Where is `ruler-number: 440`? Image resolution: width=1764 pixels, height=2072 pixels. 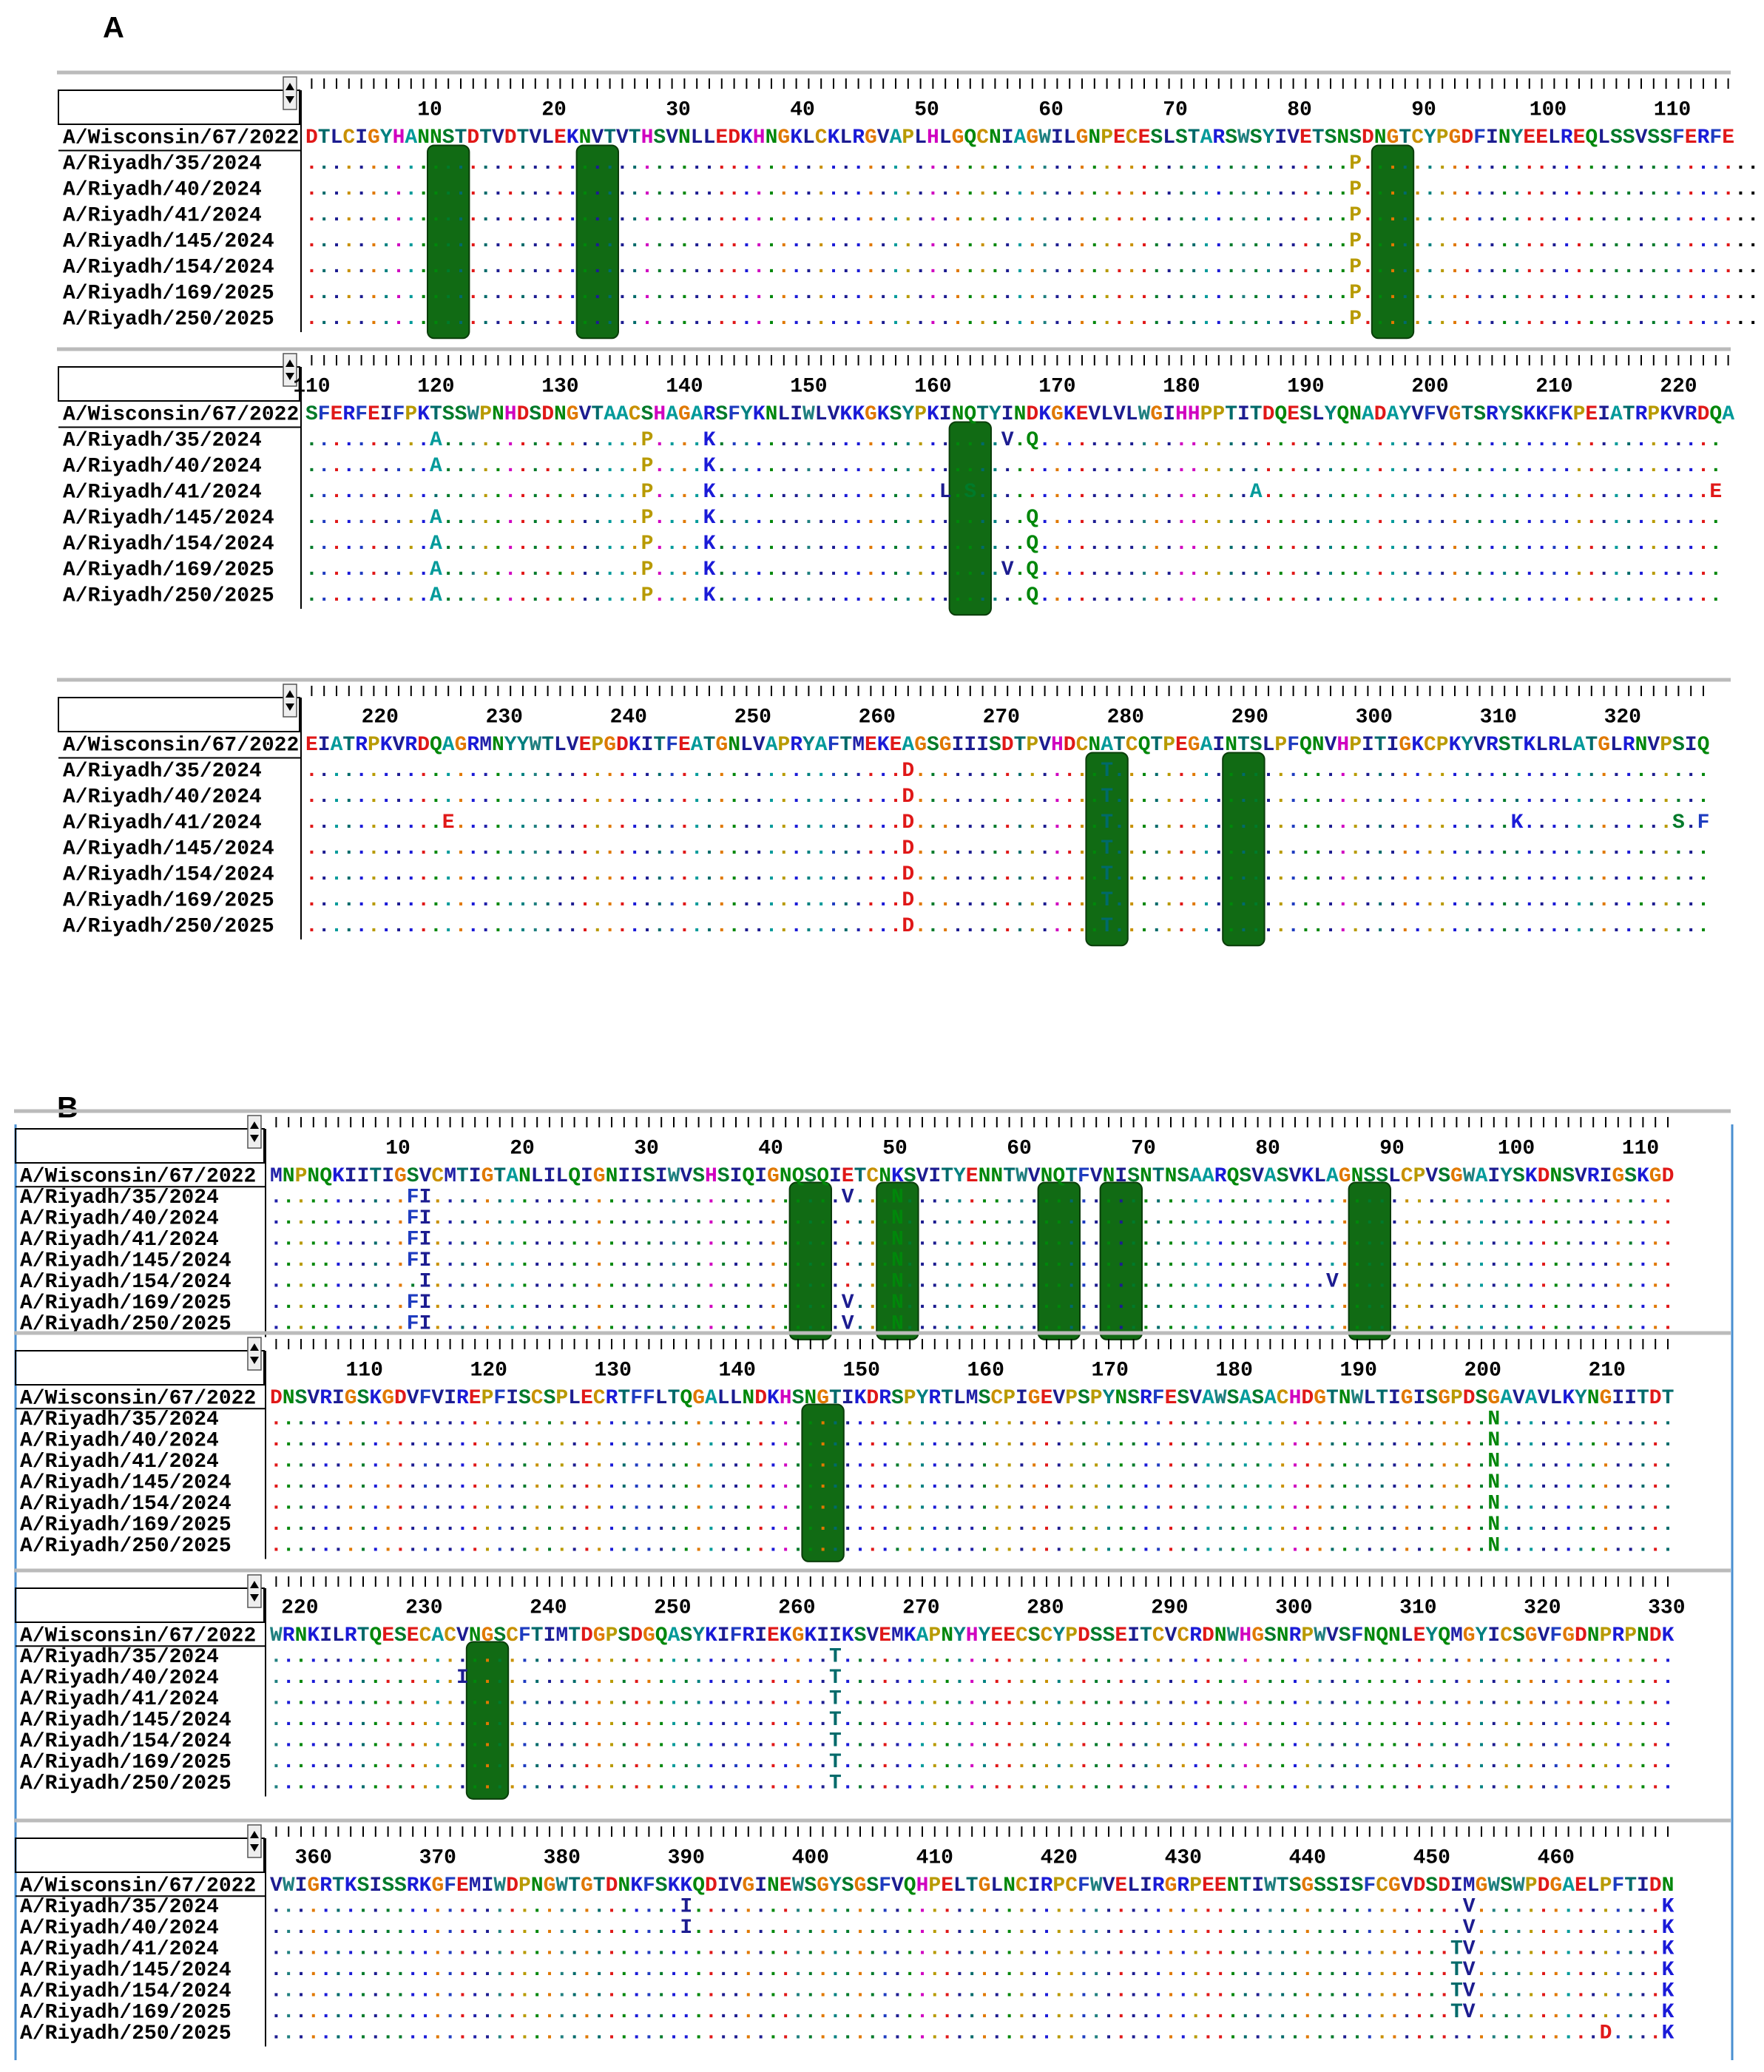
ruler-number: 440 is located at coordinates (1307, 1857).